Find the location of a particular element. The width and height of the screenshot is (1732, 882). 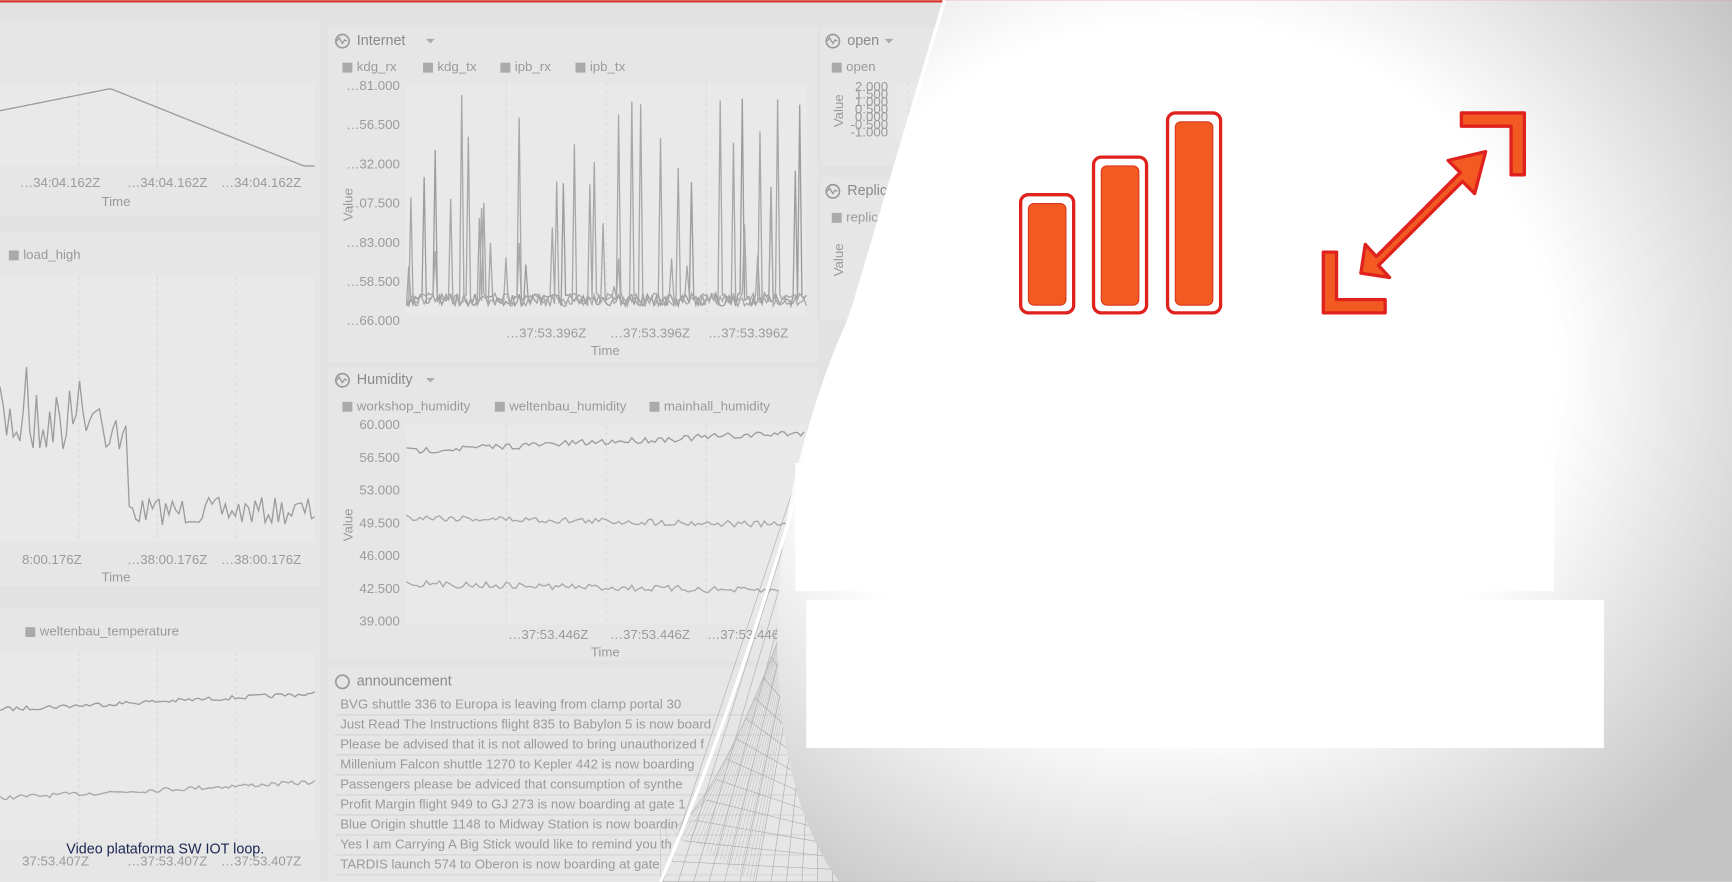

y-tick-label: -1.000 is located at coordinates (870, 131).